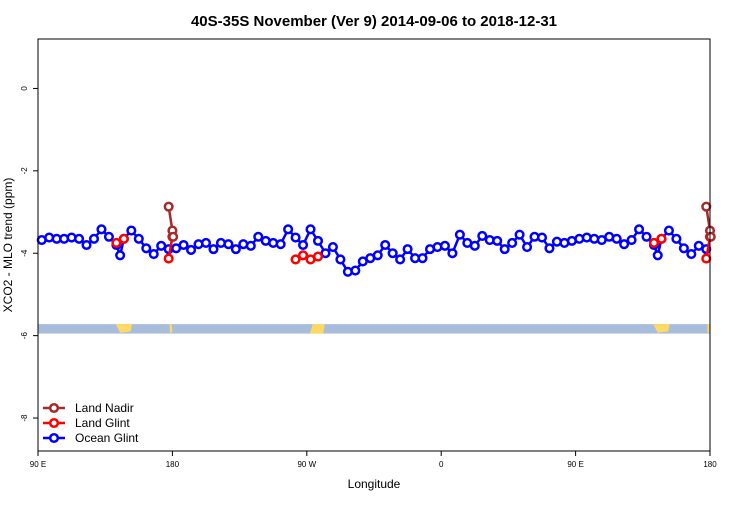 This screenshot has width=750, height=505. I want to click on legend-item: Land Glint, so click(86, 423).